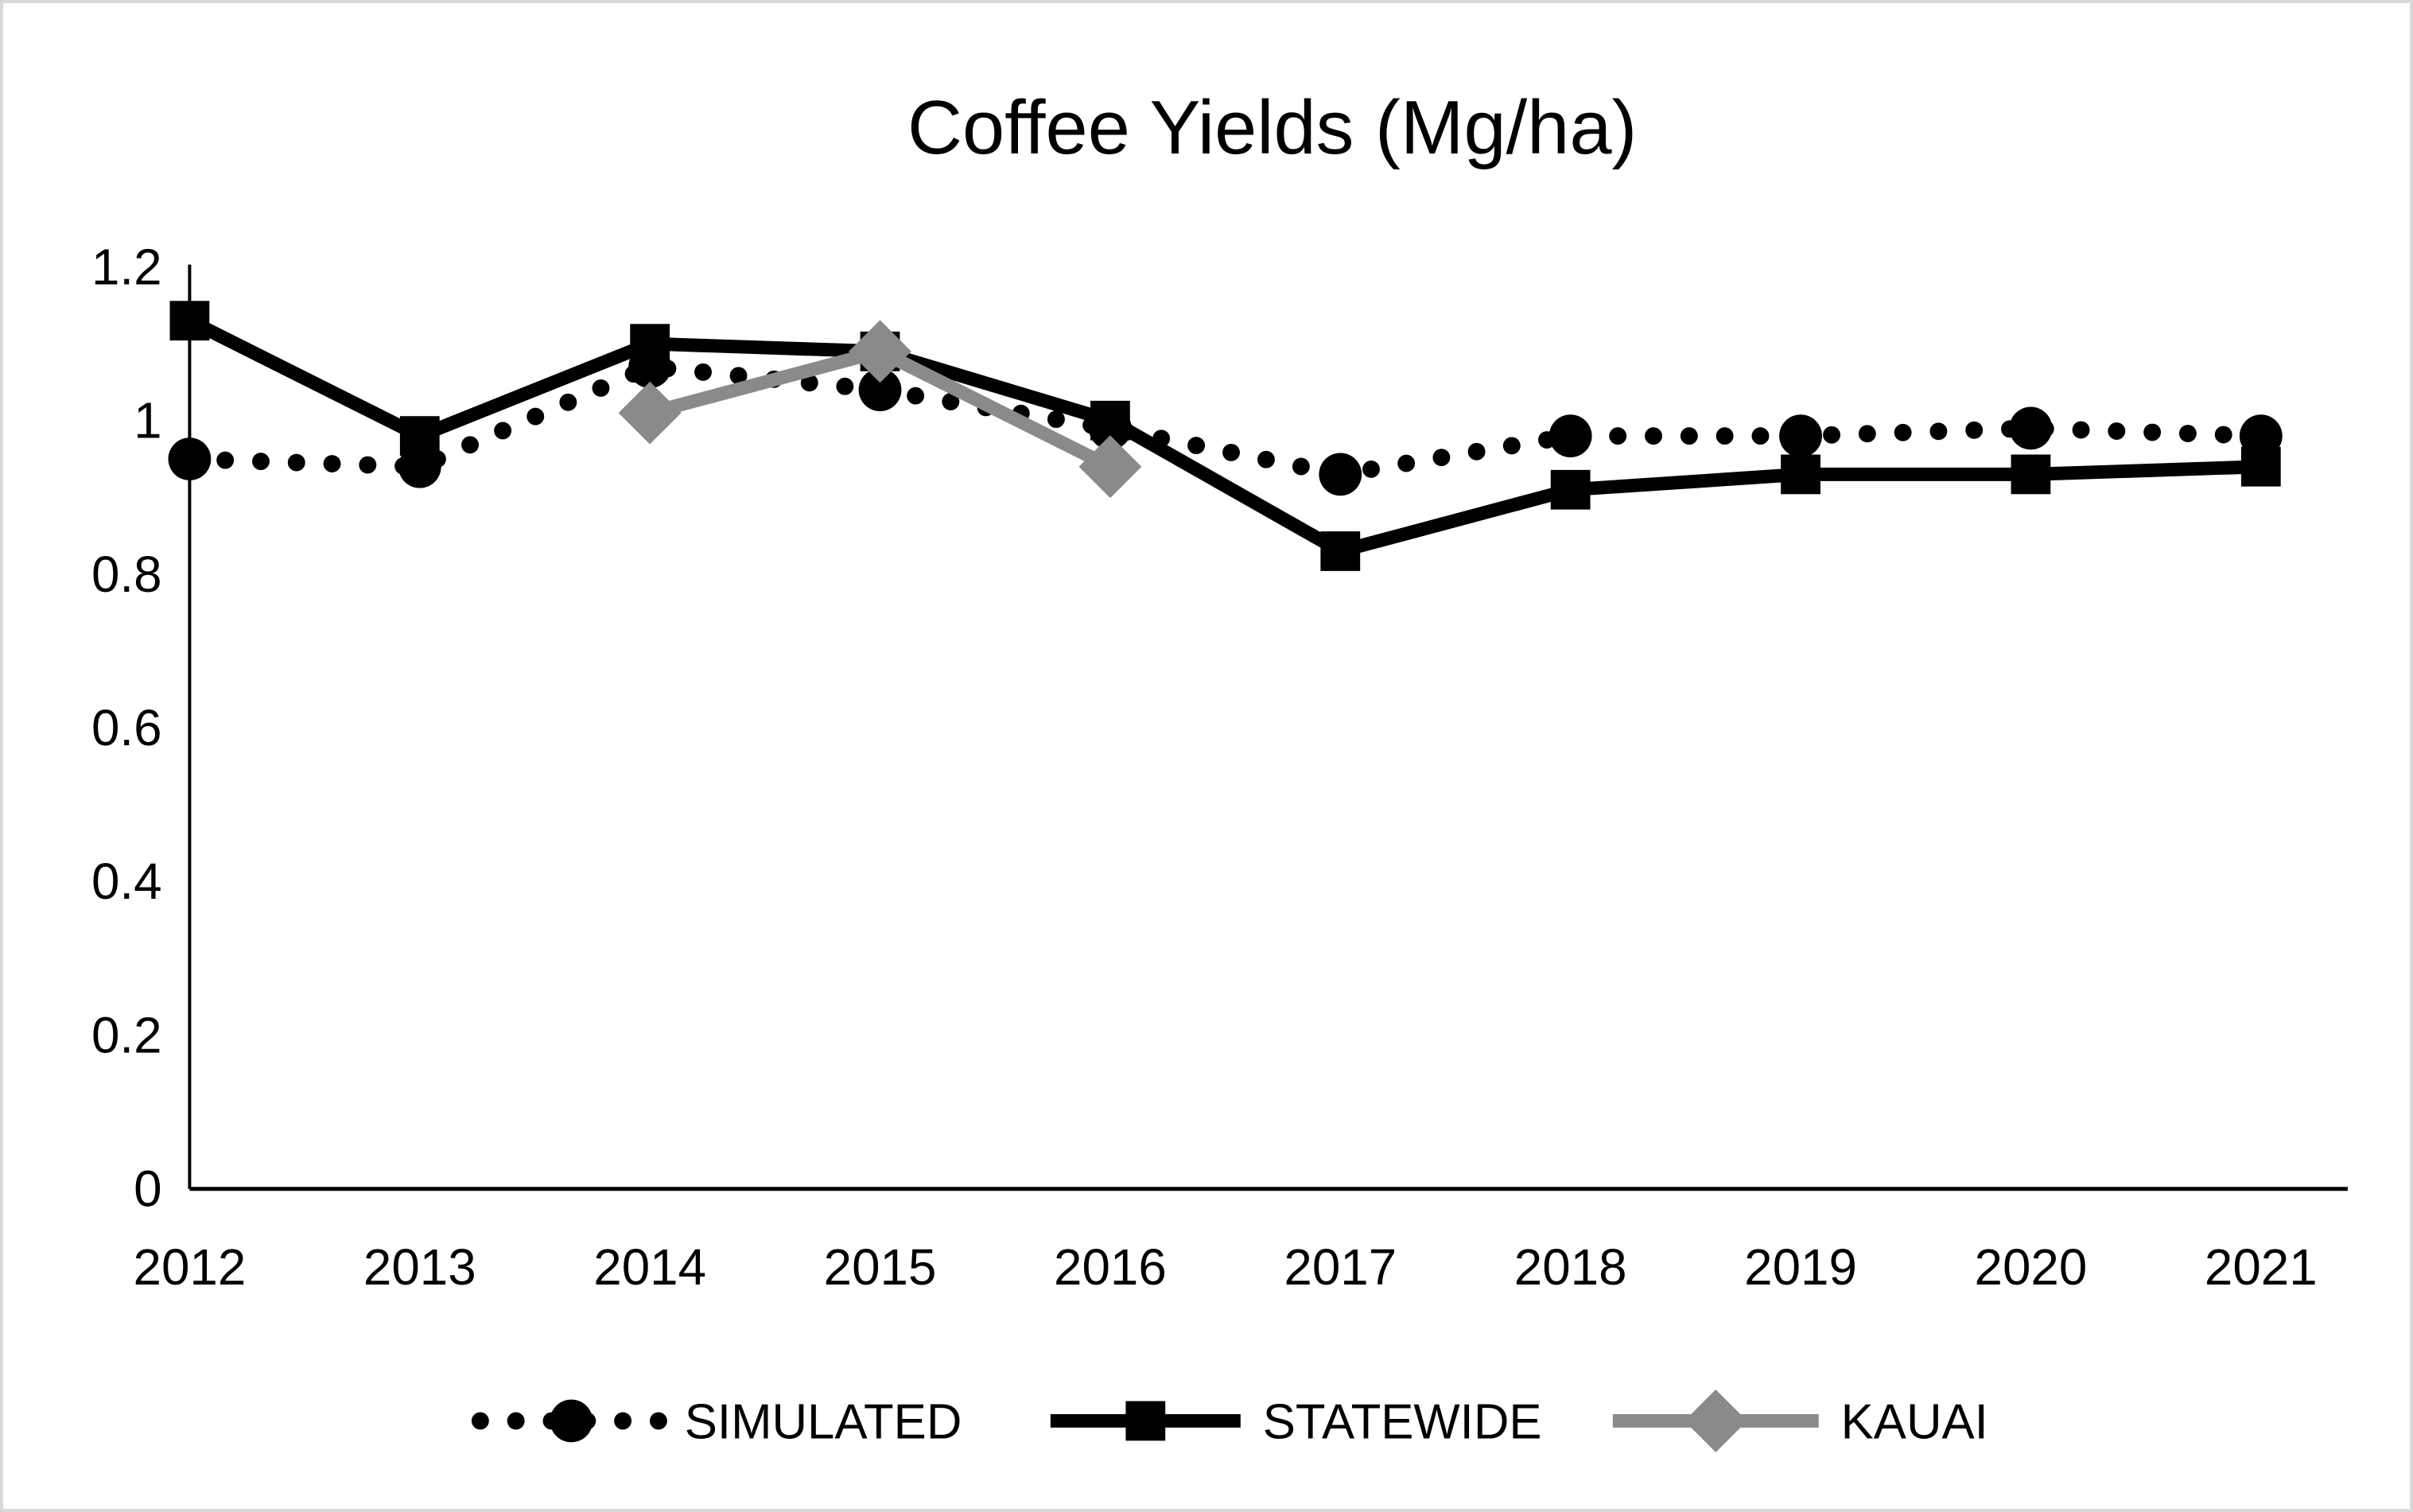 This screenshot has width=2413, height=1512. What do you see at coordinates (2261, 1267) in the screenshot?
I see `x-tick-label: 2021` at bounding box center [2261, 1267].